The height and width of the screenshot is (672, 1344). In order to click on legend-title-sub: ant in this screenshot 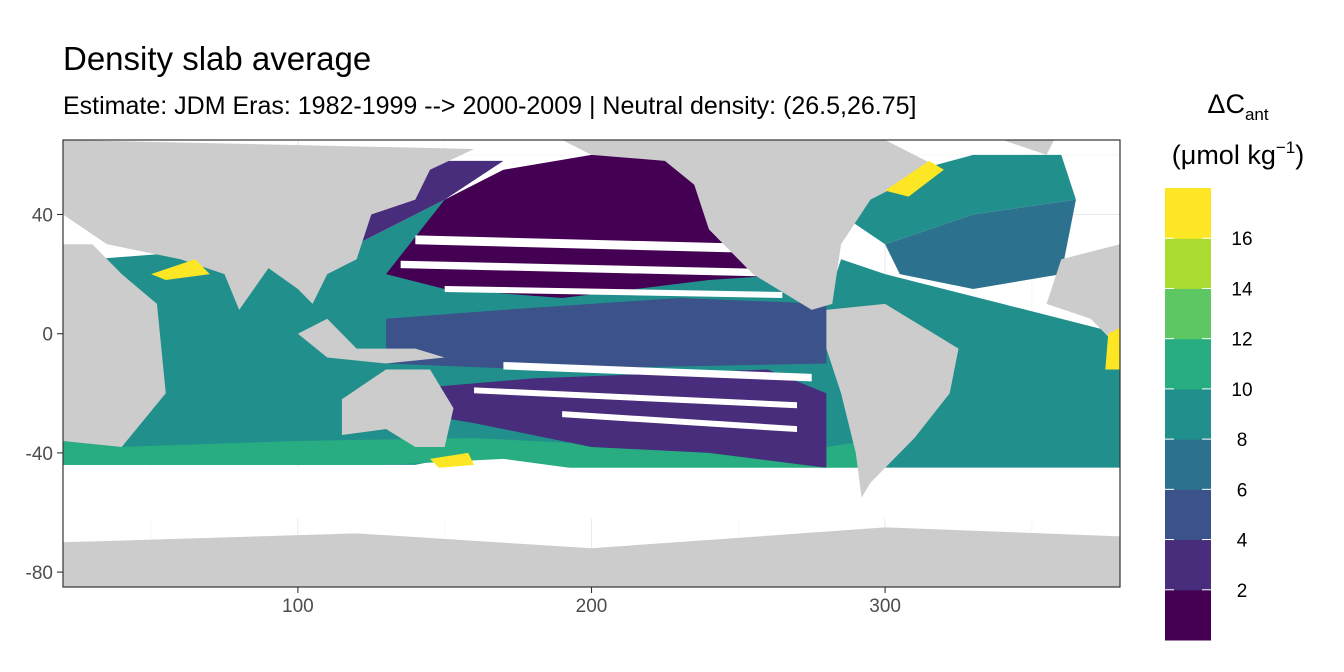, I will do `click(1257, 114)`.